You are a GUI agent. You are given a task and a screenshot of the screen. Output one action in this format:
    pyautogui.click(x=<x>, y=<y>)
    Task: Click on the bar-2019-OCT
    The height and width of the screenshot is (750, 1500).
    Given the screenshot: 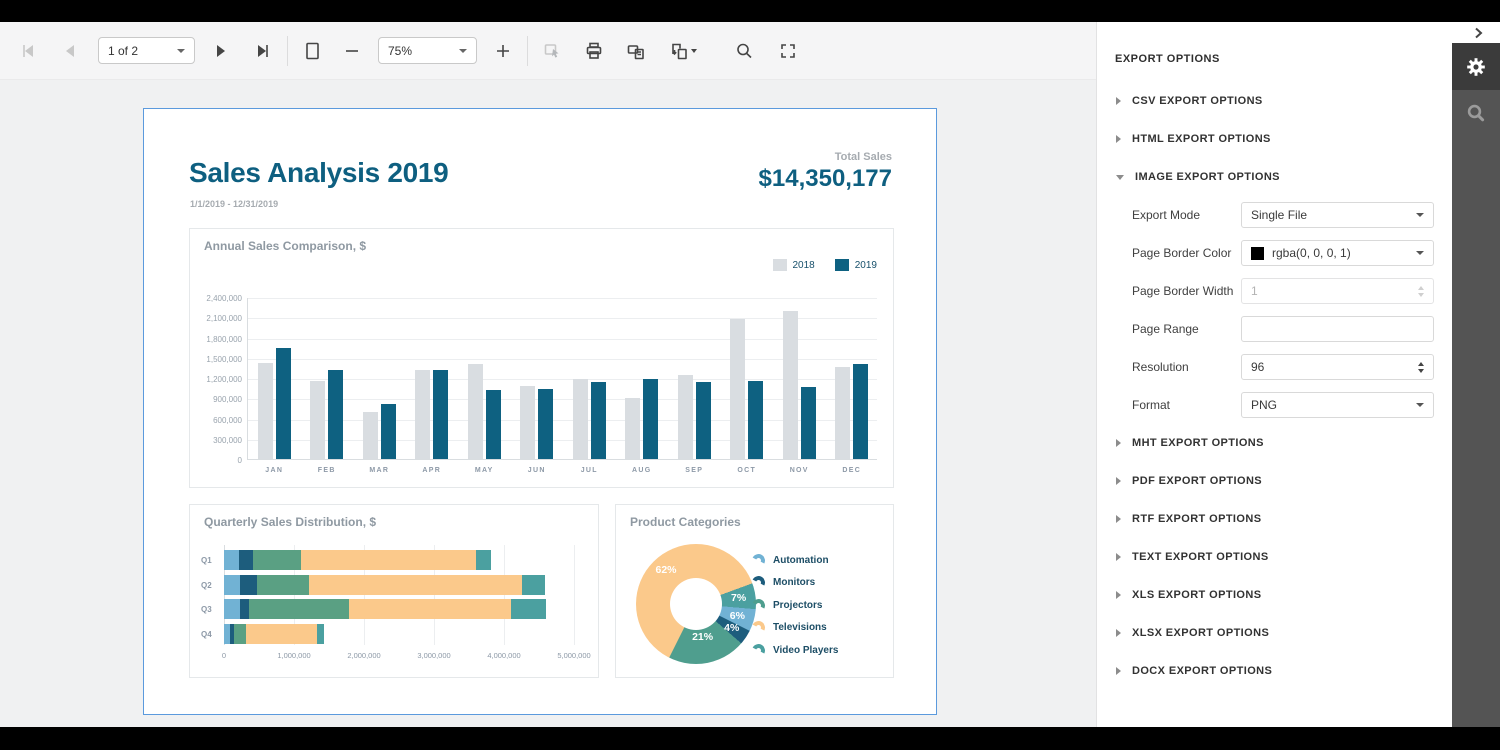 What is the action you would take?
    pyautogui.click(x=756, y=419)
    